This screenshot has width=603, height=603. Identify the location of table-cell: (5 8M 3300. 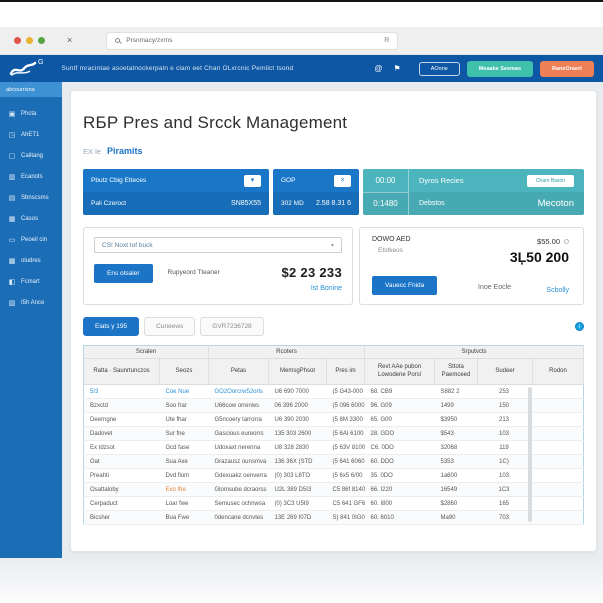
(345, 419).